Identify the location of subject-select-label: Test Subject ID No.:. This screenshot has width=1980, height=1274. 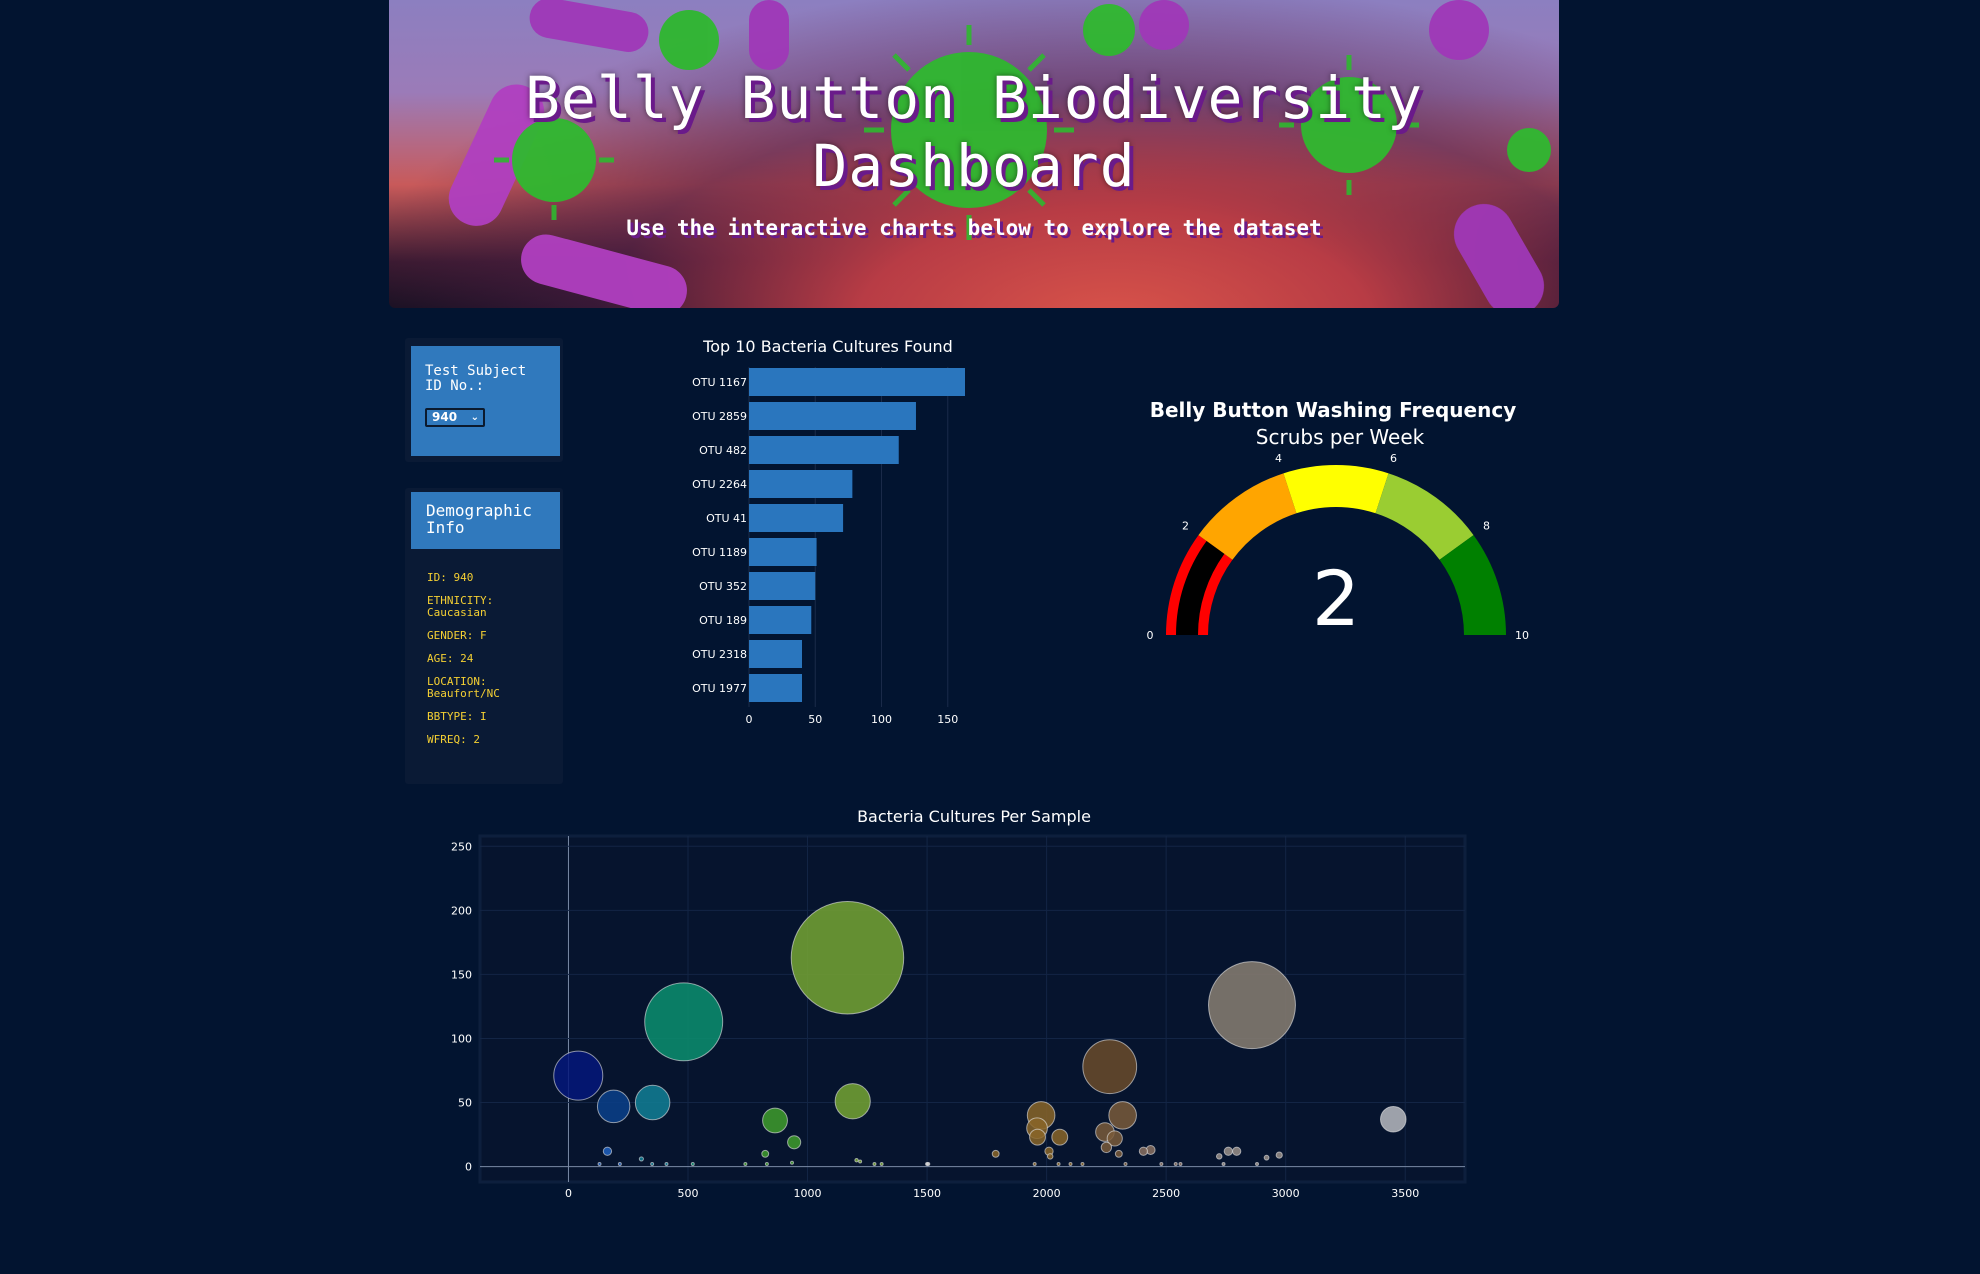
(476, 378).